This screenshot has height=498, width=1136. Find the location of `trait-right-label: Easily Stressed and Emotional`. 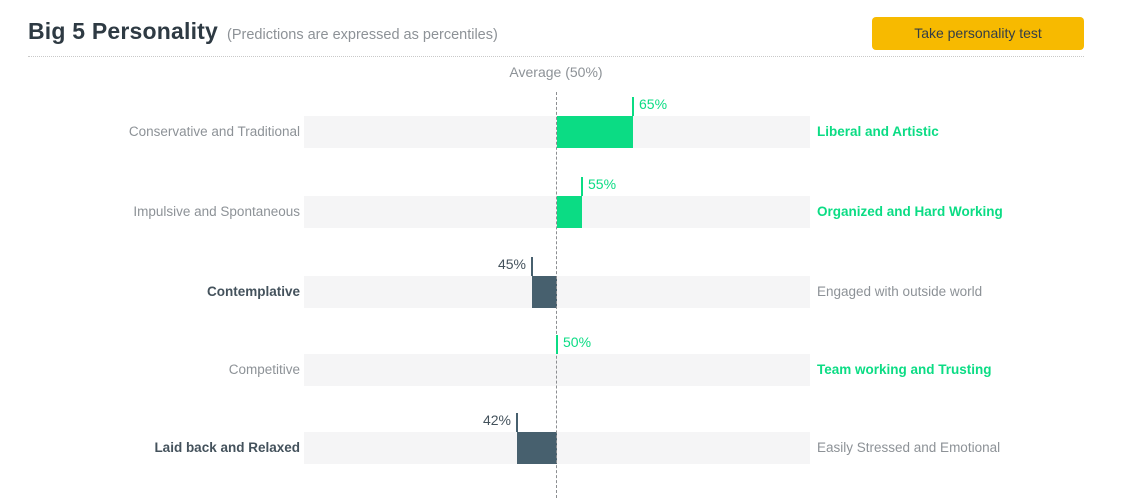

trait-right-label: Easily Stressed and Emotional is located at coordinates (909, 447).